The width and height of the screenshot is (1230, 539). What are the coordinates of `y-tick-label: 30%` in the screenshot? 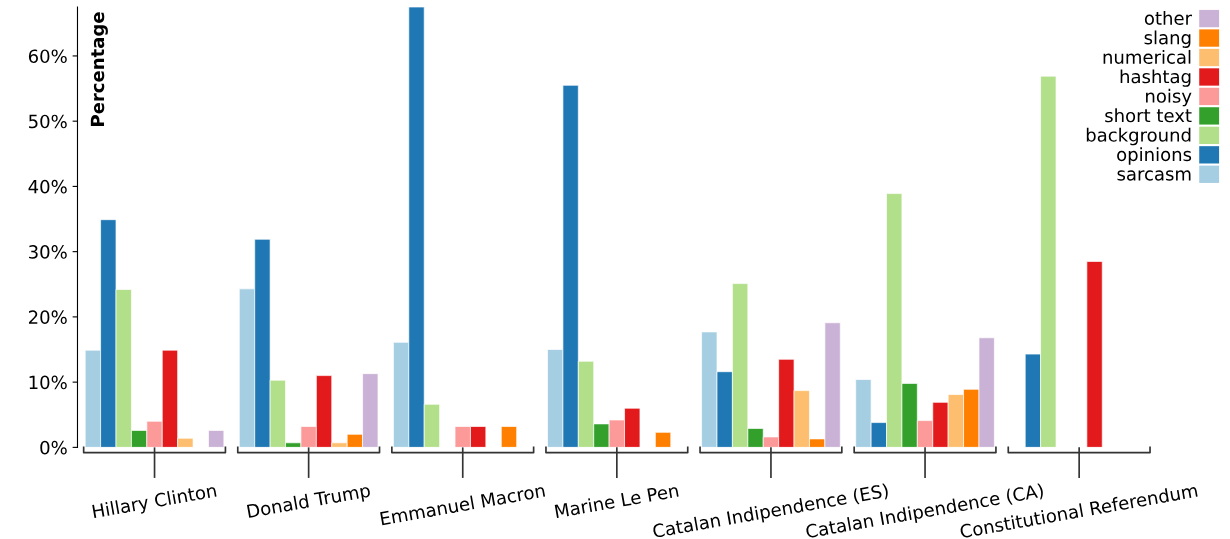 It's located at (48, 252).